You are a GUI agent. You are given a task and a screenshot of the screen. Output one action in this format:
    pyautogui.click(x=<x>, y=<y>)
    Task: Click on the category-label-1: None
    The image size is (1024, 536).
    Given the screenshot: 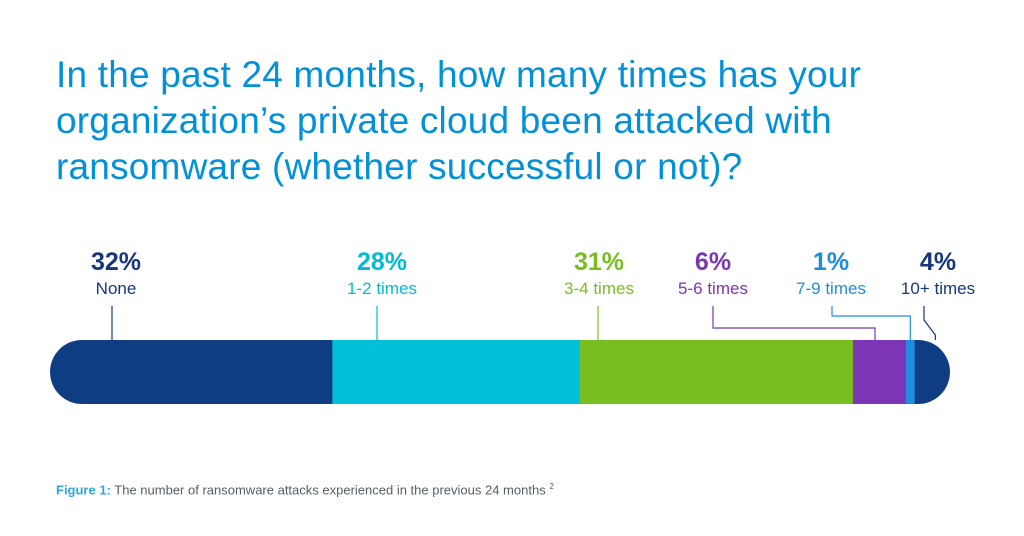 What is the action you would take?
    pyautogui.click(x=116, y=288)
    